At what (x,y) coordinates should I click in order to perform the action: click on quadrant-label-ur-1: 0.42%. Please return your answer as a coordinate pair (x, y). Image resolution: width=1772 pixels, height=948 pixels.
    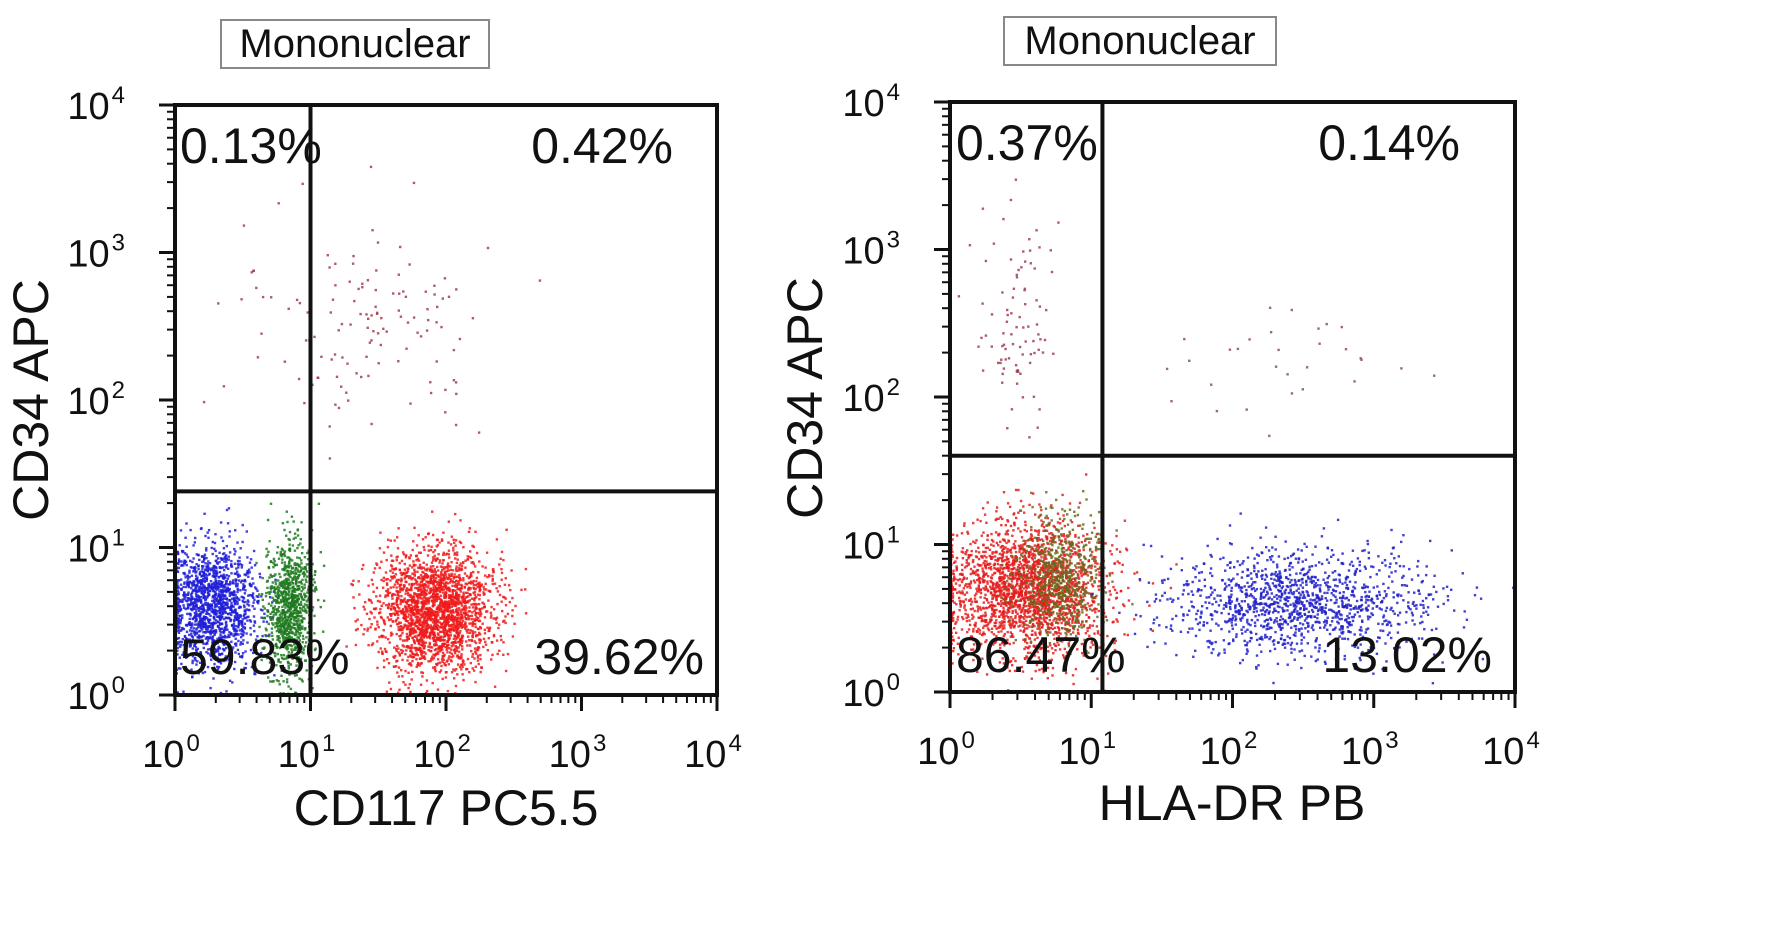
    Looking at the image, I should click on (602, 146).